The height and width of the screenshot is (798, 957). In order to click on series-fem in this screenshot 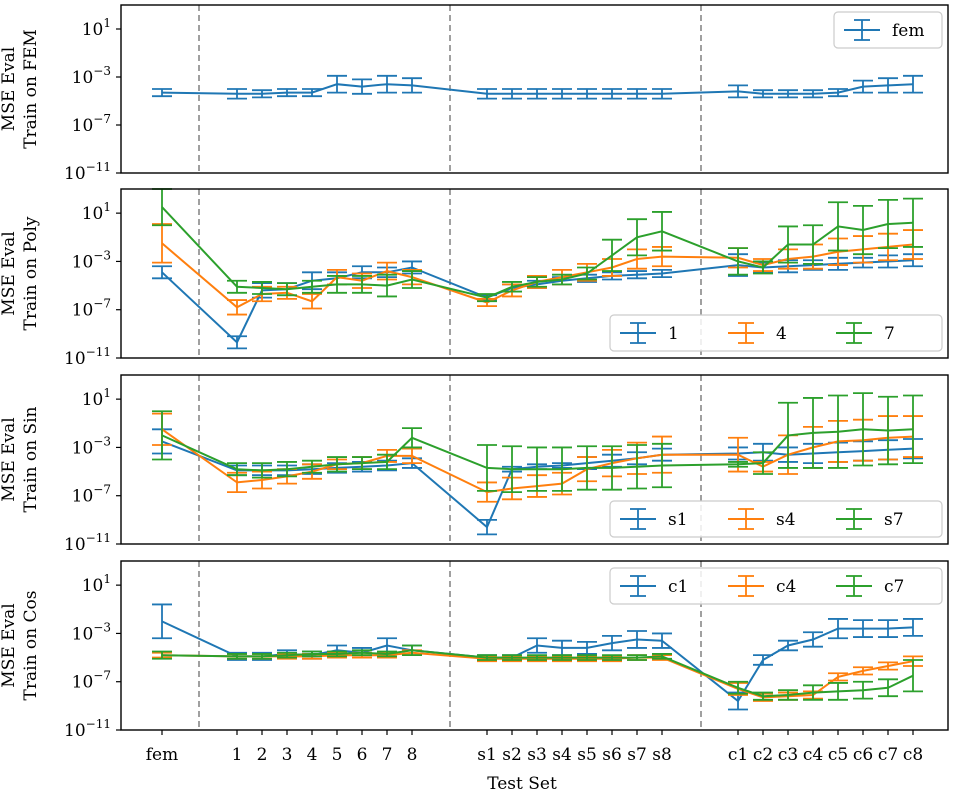, I will do `click(537, 87)`.